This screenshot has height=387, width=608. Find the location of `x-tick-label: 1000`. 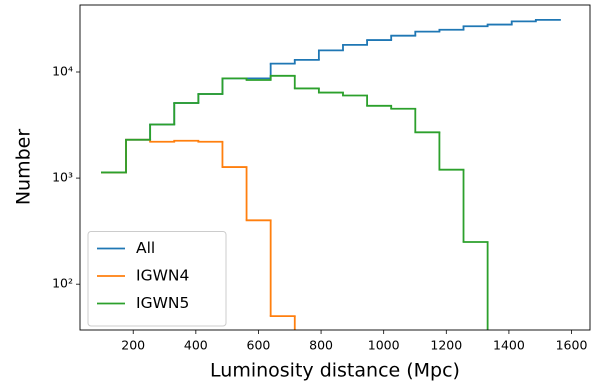

x-tick-label: 1000 is located at coordinates (384, 345).